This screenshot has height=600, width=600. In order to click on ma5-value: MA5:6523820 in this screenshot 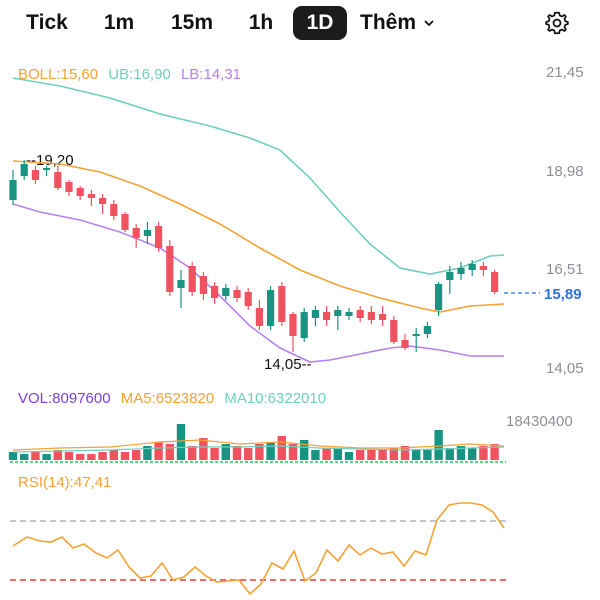, I will do `click(167, 398)`.